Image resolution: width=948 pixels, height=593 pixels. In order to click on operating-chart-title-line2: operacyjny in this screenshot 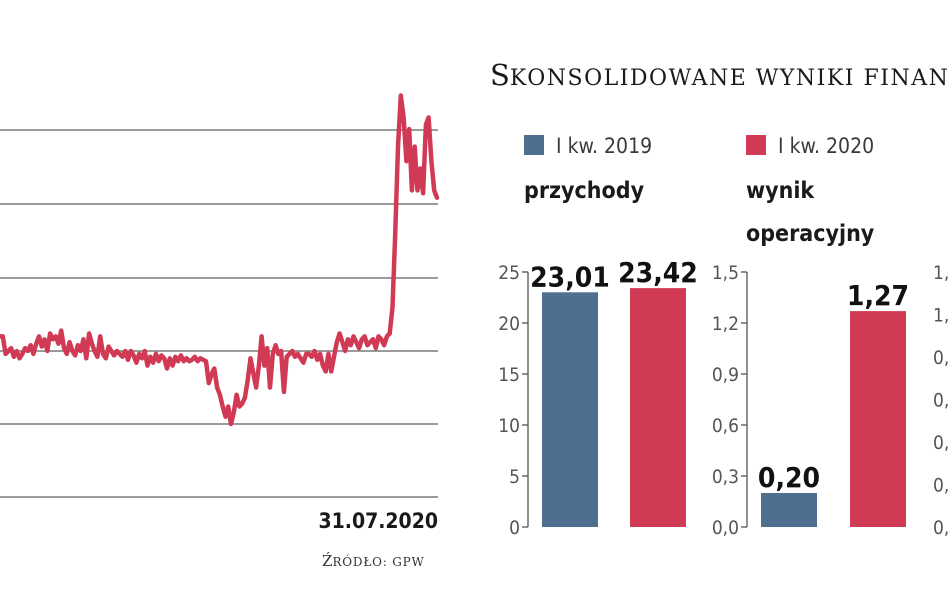, I will do `click(810, 234)`.